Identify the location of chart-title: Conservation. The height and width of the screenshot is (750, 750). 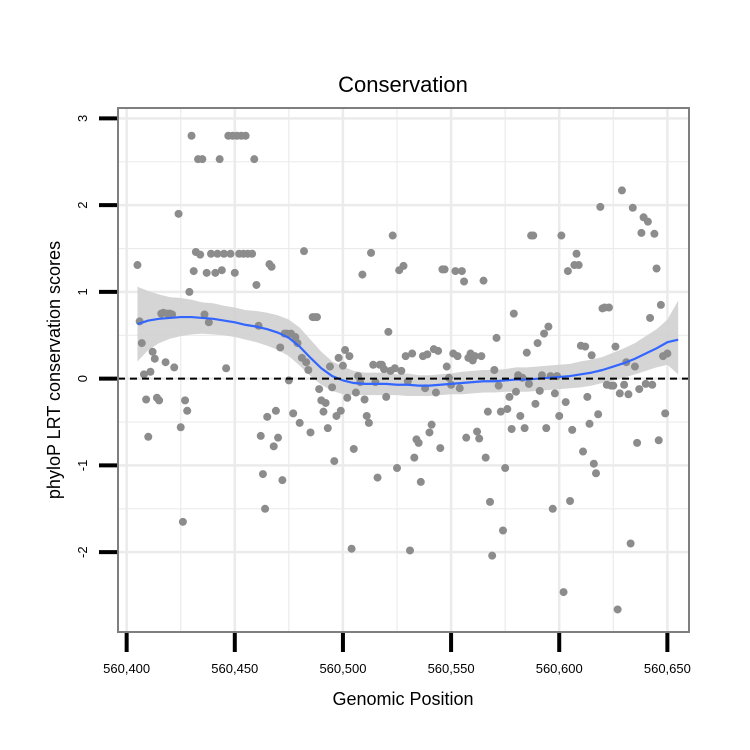
(403, 84).